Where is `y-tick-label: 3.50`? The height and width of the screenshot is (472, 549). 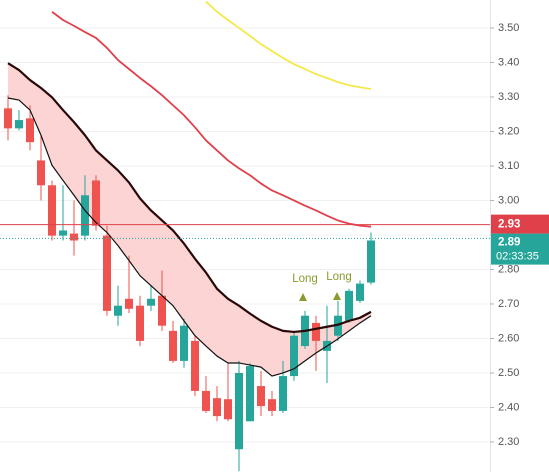
y-tick-label: 3.50 is located at coordinates (508, 28).